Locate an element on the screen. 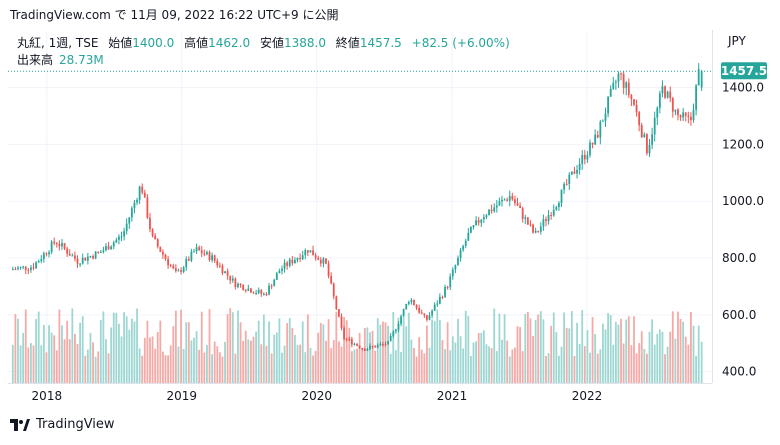  price-axis: 400.0 600.0 800.0 1000.0 1200.0 1400.0 is located at coordinates (738, 206).